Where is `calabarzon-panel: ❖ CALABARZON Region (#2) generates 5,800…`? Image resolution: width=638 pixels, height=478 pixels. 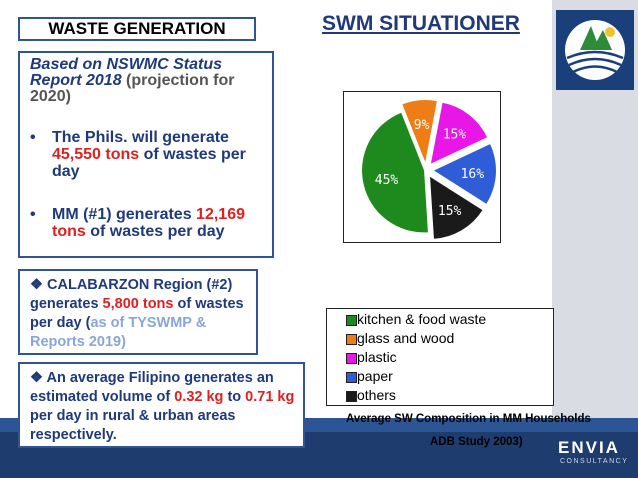 calabarzon-panel: ❖ CALABARZON Region (#2) generates 5,800… is located at coordinates (138, 312).